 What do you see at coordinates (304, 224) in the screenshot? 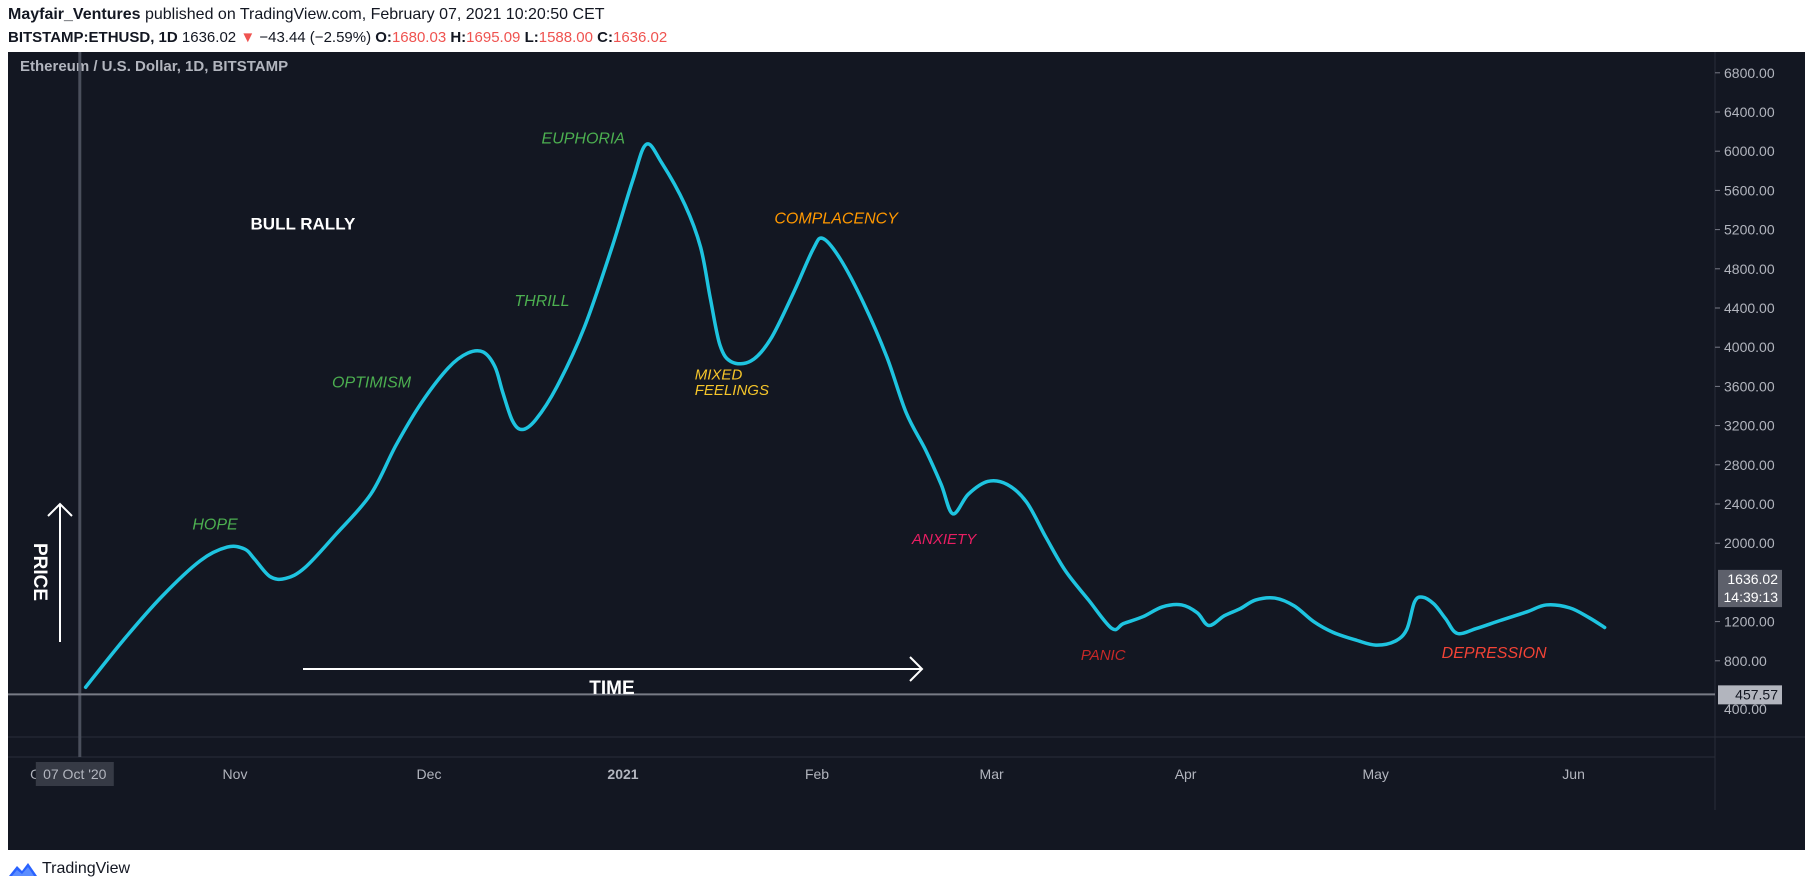
I see `annotation-bull-rally: BULL RALLY` at bounding box center [304, 224].